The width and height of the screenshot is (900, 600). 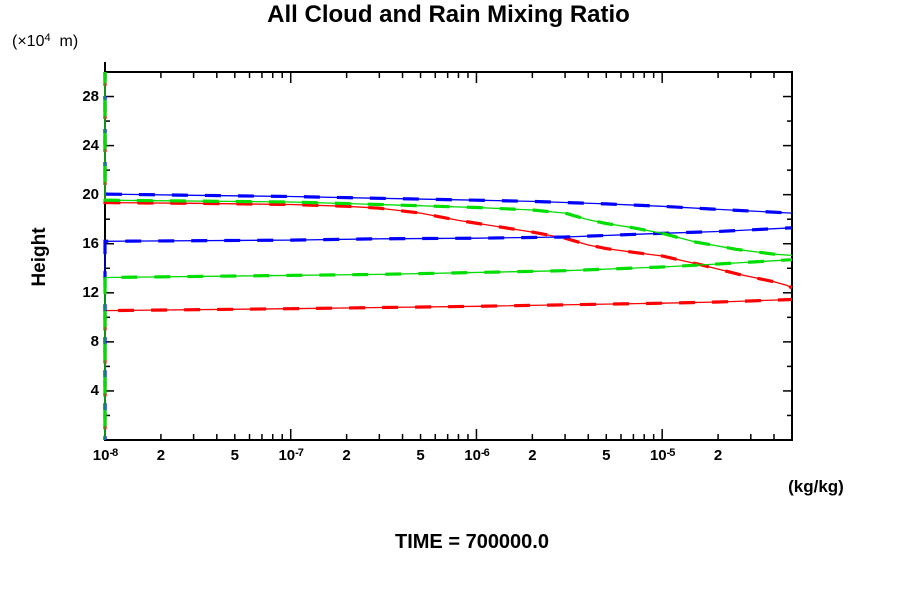 What do you see at coordinates (28, 41) in the screenshot?
I see `y-unit-pre: (×10` at bounding box center [28, 41].